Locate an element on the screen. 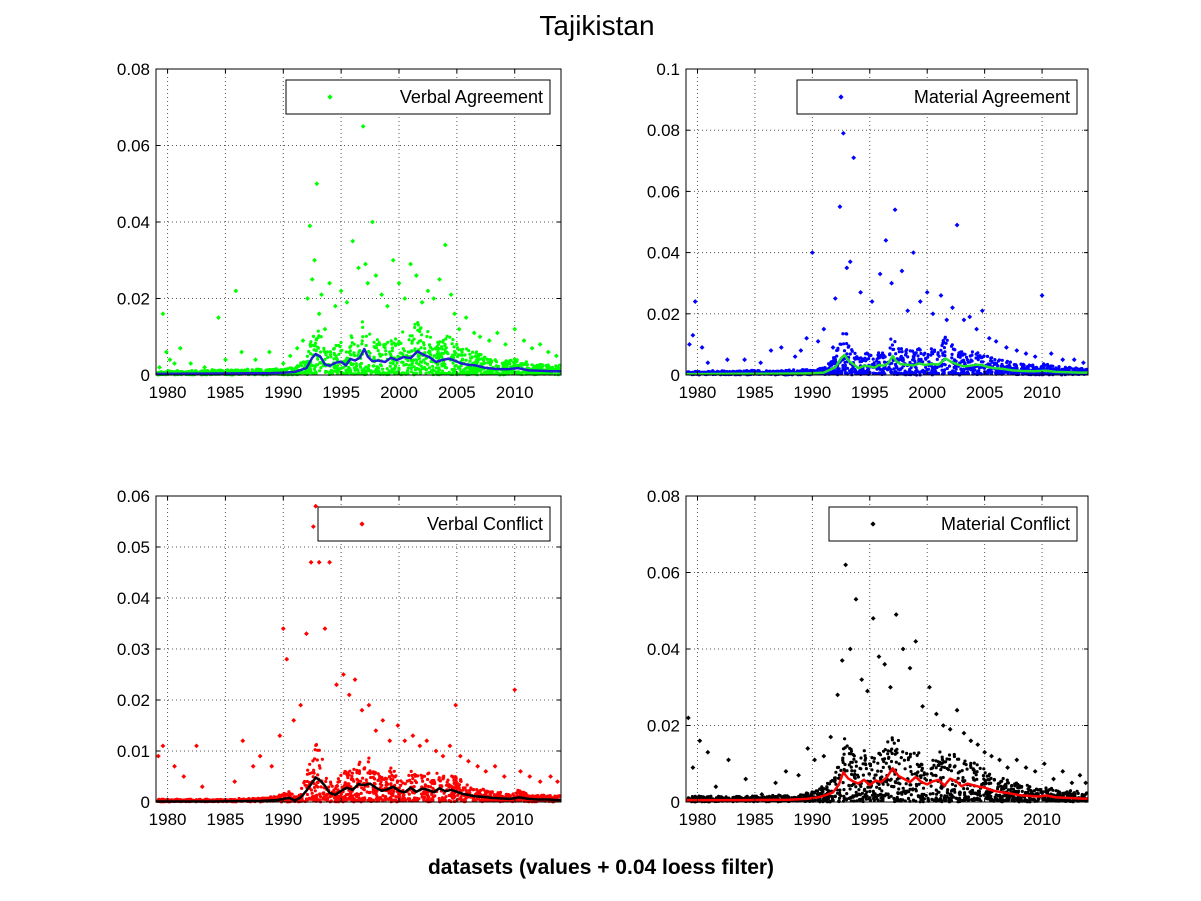 This screenshot has height=901, width=1201. x-tick-label: 1995 is located at coordinates (870, 392).